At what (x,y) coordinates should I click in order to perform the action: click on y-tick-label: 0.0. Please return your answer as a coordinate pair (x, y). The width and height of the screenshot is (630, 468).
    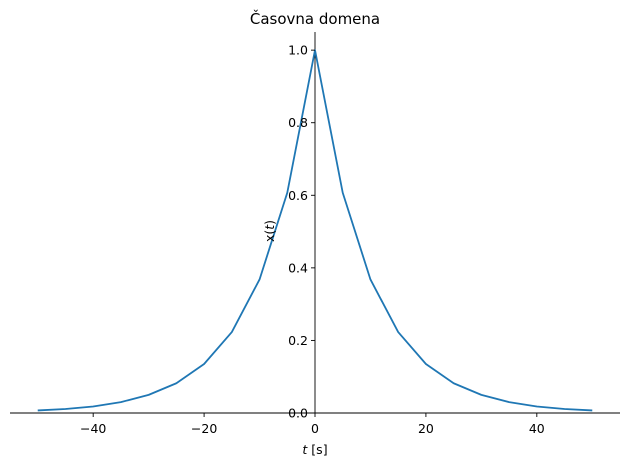
    Looking at the image, I should click on (298, 413).